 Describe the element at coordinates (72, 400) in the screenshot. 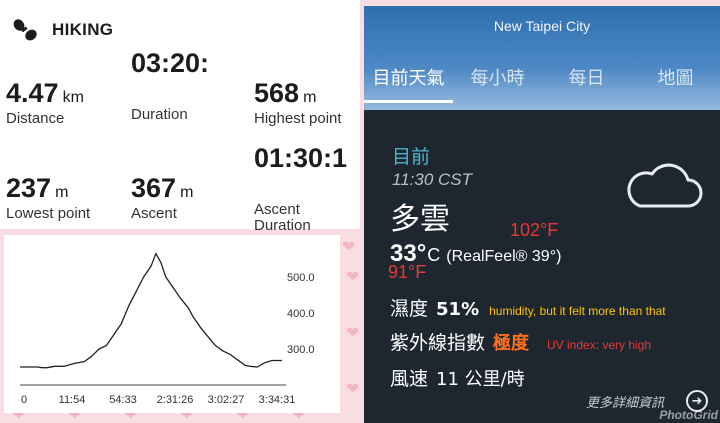

I see `x-tick-label: 11:54` at that location.